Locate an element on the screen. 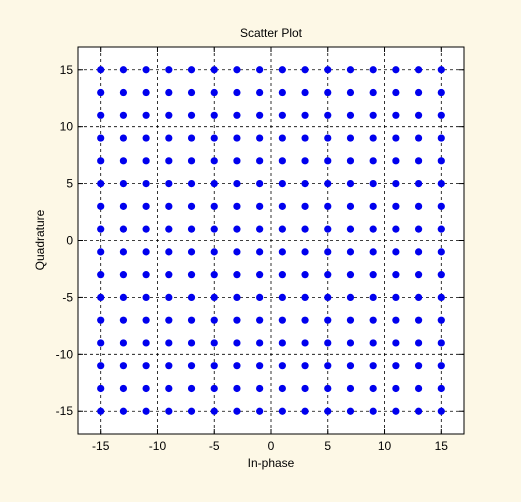  y-tick-label: -15 is located at coordinates (65, 411).